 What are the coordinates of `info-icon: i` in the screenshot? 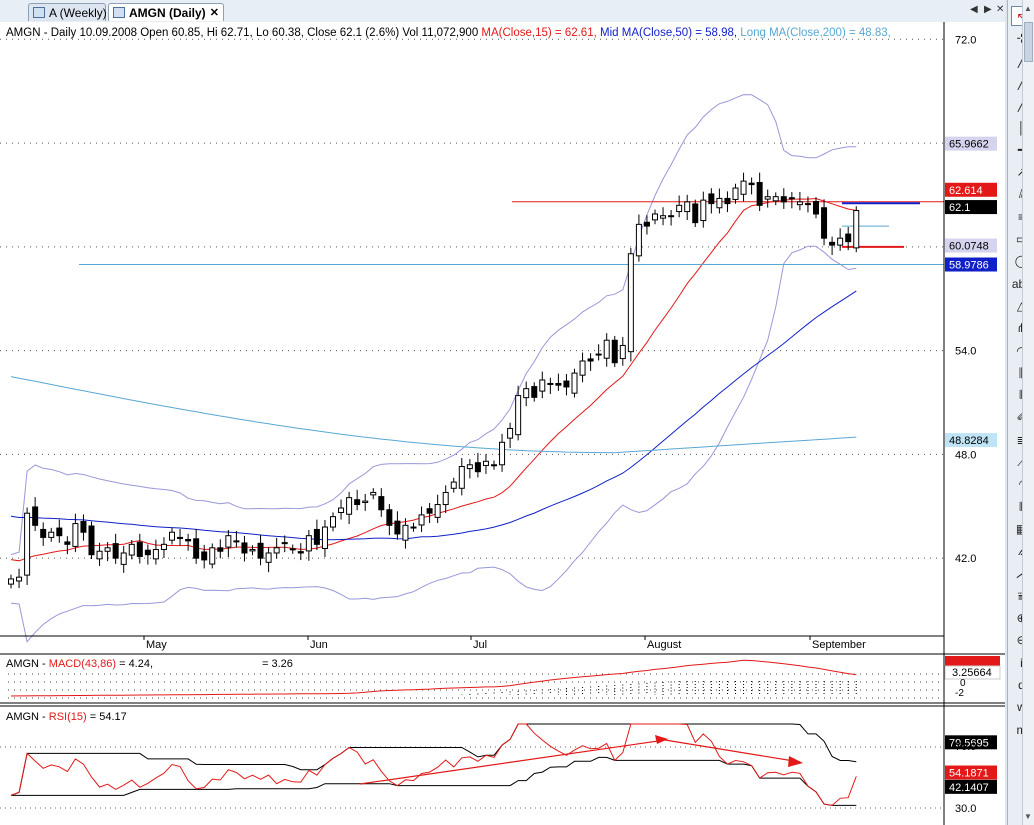 It's located at (1021, 663).